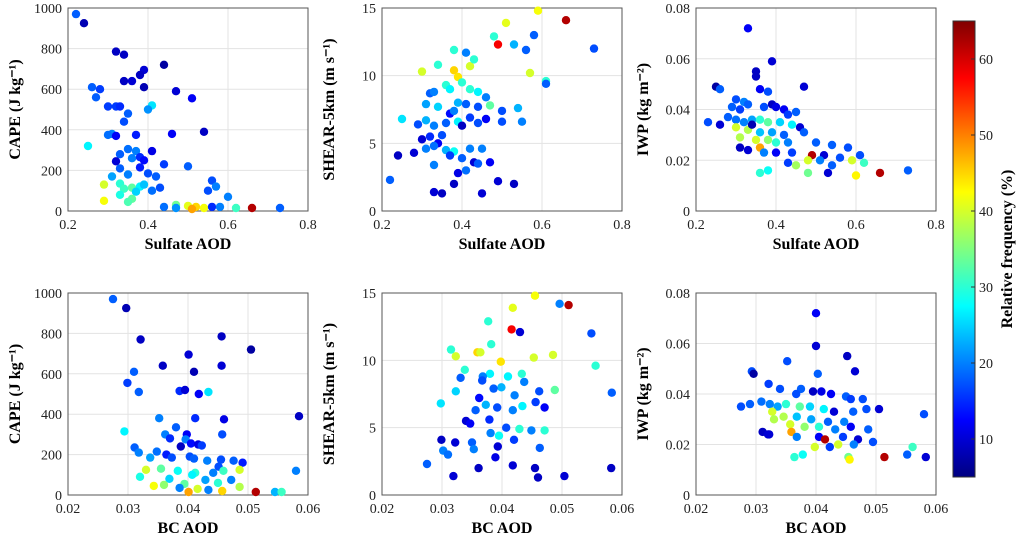 The height and width of the screenshot is (542, 1024). Describe the element at coordinates (48, 9) in the screenshot. I see `y-tick-label: 1000` at that location.